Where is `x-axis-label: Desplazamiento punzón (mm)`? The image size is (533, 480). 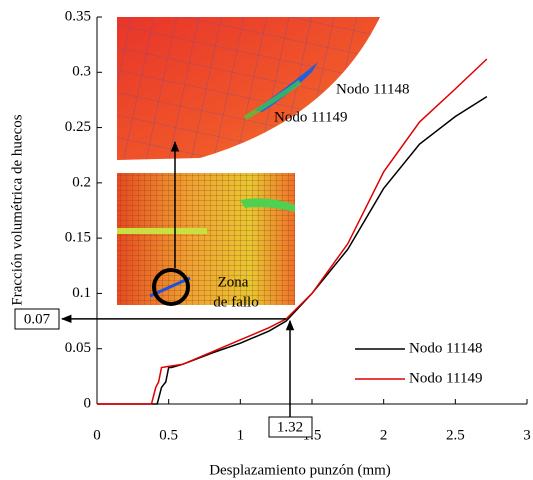
x-axis-label: Desplazamiento punzón (mm) is located at coordinates (300, 470).